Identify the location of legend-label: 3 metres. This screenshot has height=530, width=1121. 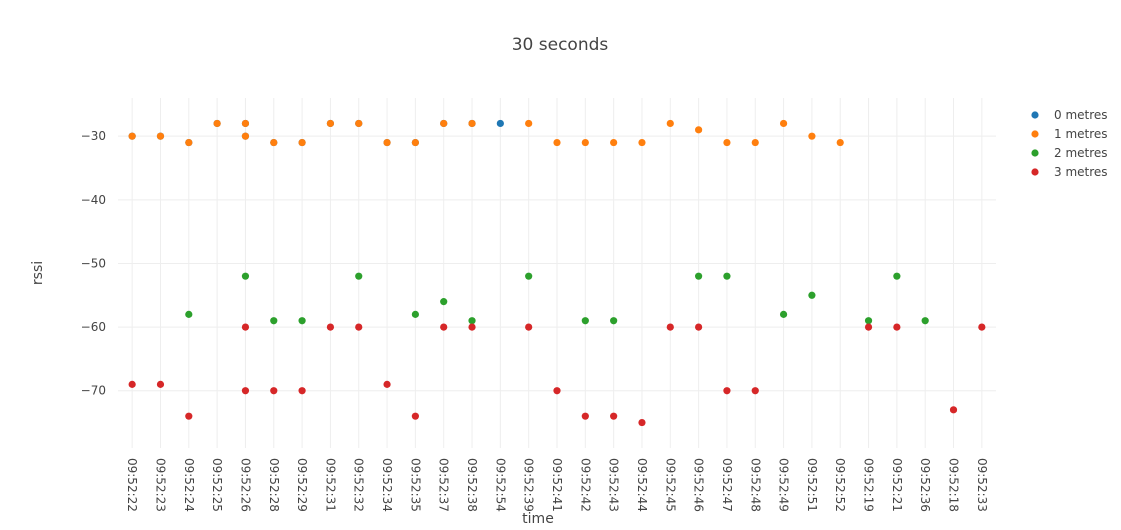
(1081, 172).